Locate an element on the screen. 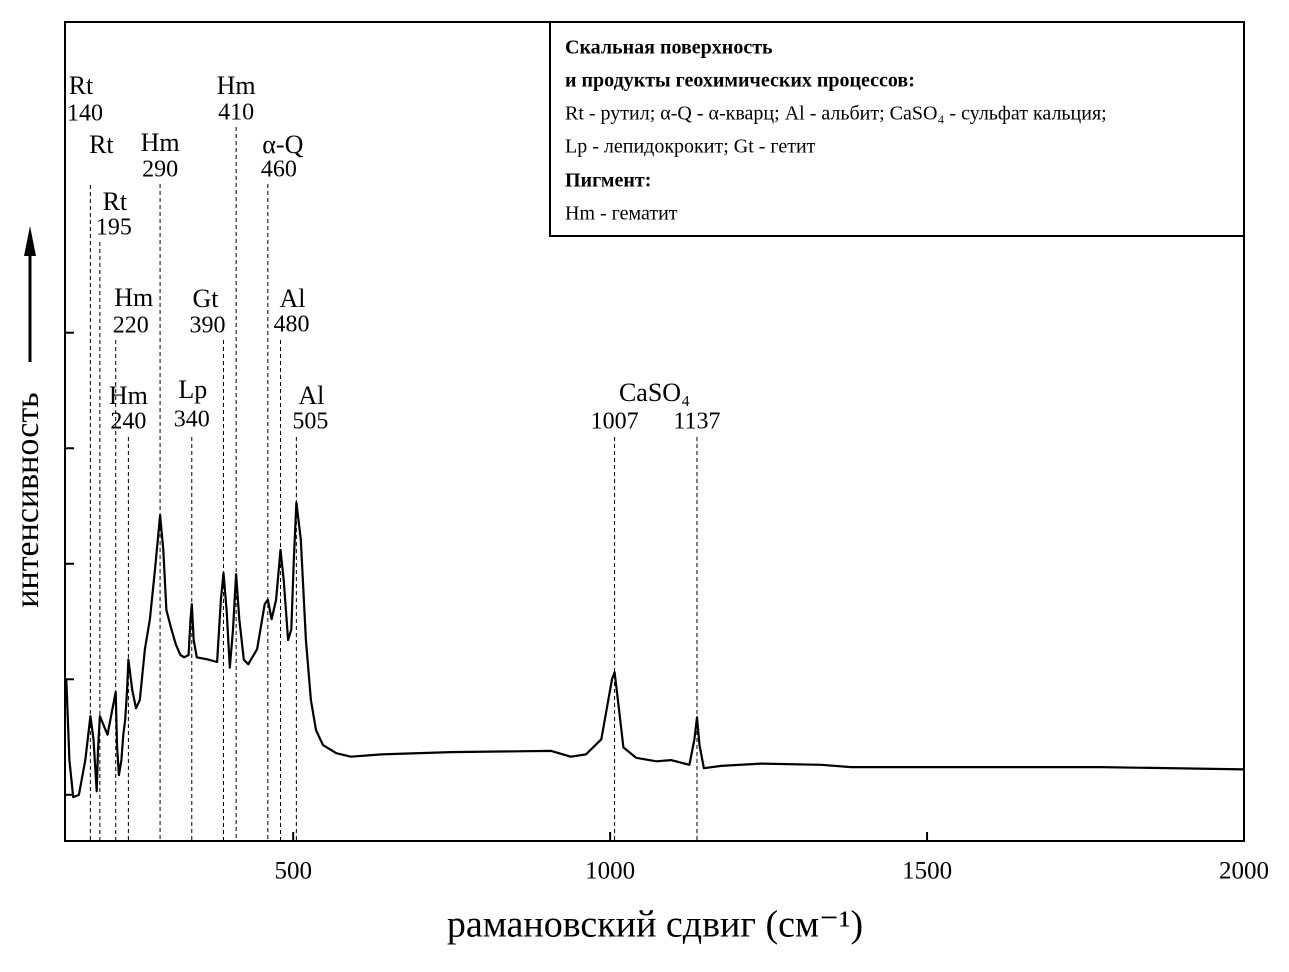 The image size is (1289, 972). peak-value: 1007 is located at coordinates (615, 422).